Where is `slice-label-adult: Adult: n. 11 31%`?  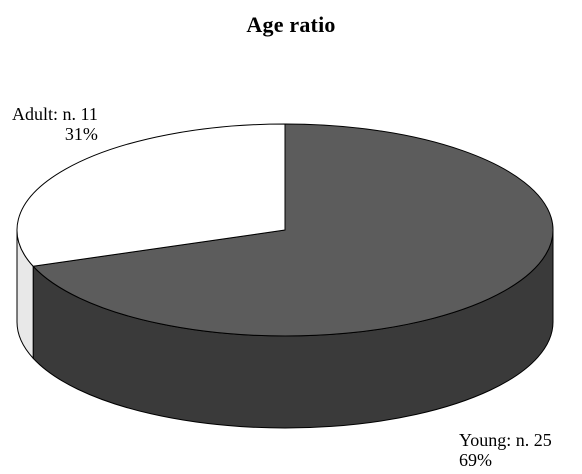
slice-label-adult: Adult: n. 11 31% is located at coordinates (55, 124).